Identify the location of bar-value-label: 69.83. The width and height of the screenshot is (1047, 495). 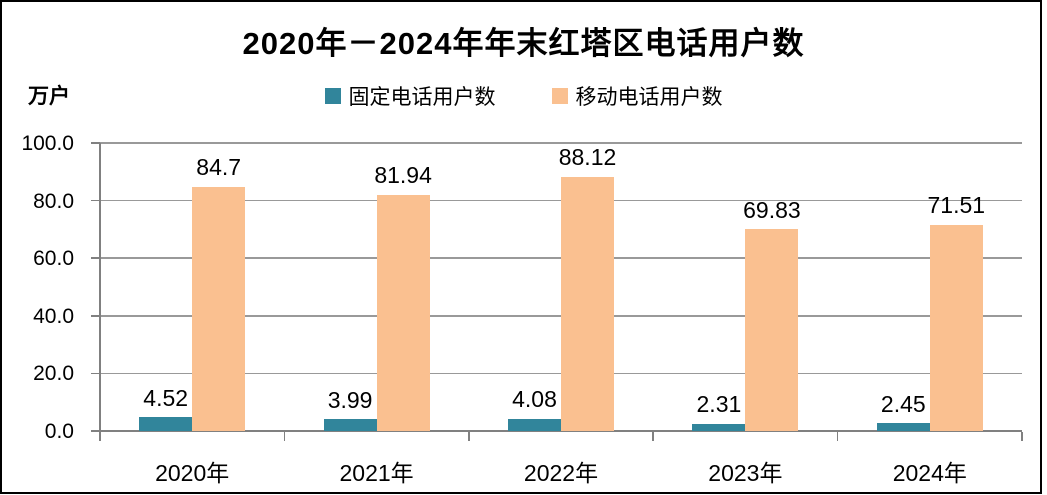
(772, 209).